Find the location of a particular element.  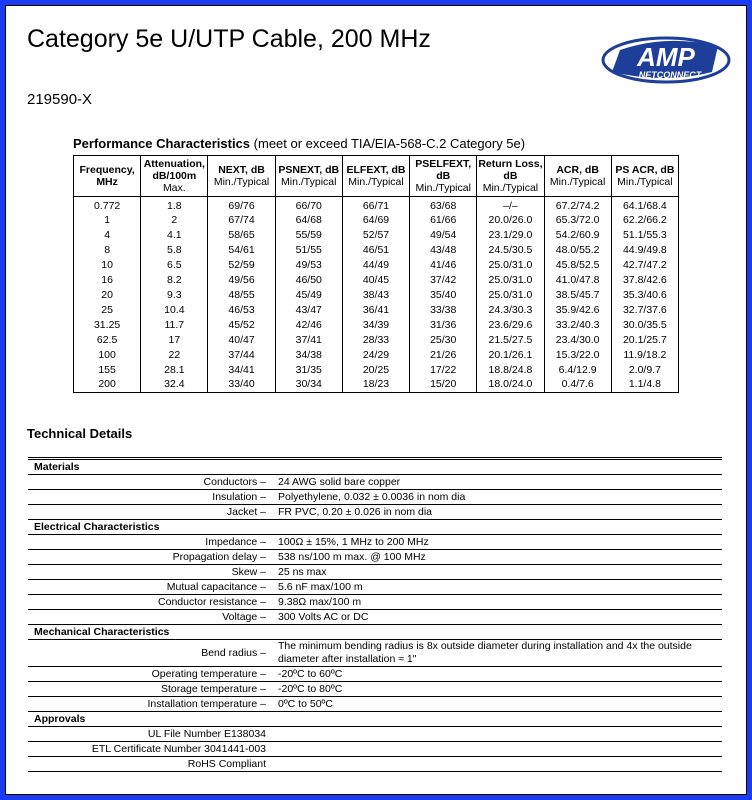

column-header: Frequency, MHz is located at coordinates (107, 176).